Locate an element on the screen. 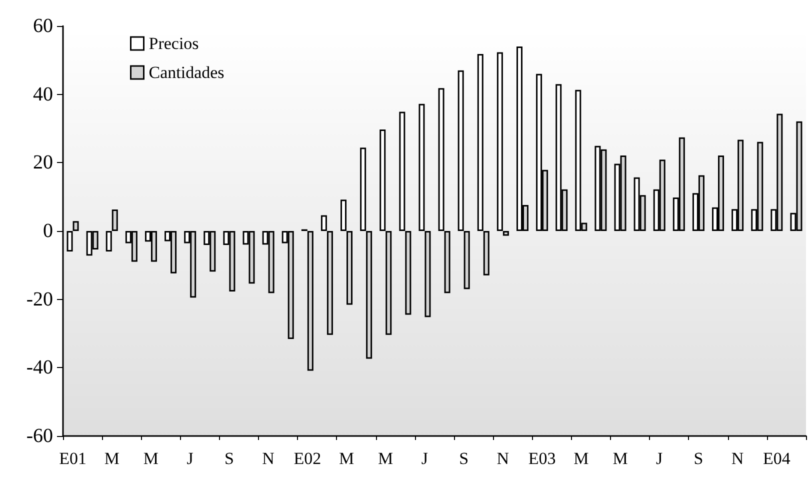 The width and height of the screenshot is (812, 478). x-tick-label: E02 is located at coordinates (308, 458).